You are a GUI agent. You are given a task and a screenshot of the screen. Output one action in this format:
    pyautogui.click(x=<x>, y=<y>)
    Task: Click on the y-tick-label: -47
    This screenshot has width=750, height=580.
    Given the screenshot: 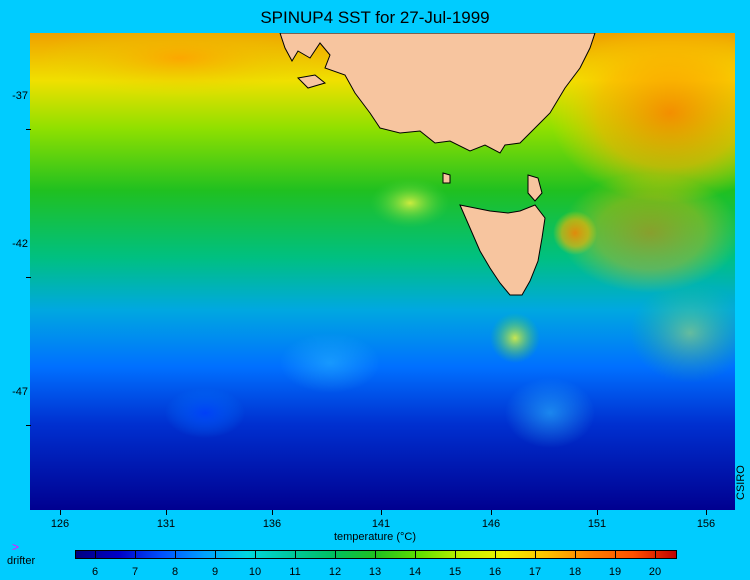 What is the action you would take?
    pyautogui.click(x=20, y=392)
    